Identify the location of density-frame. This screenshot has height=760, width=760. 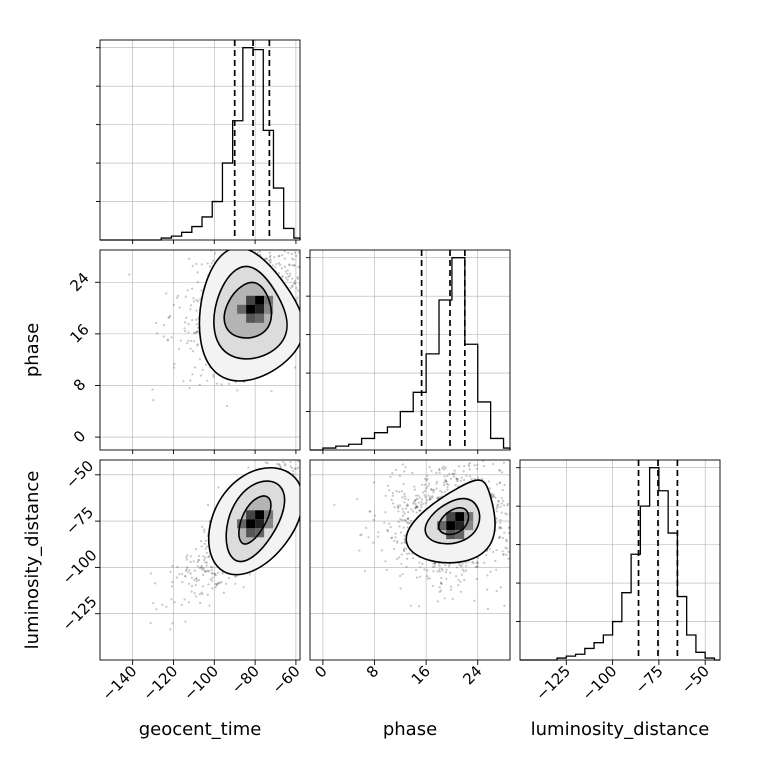
(410, 560).